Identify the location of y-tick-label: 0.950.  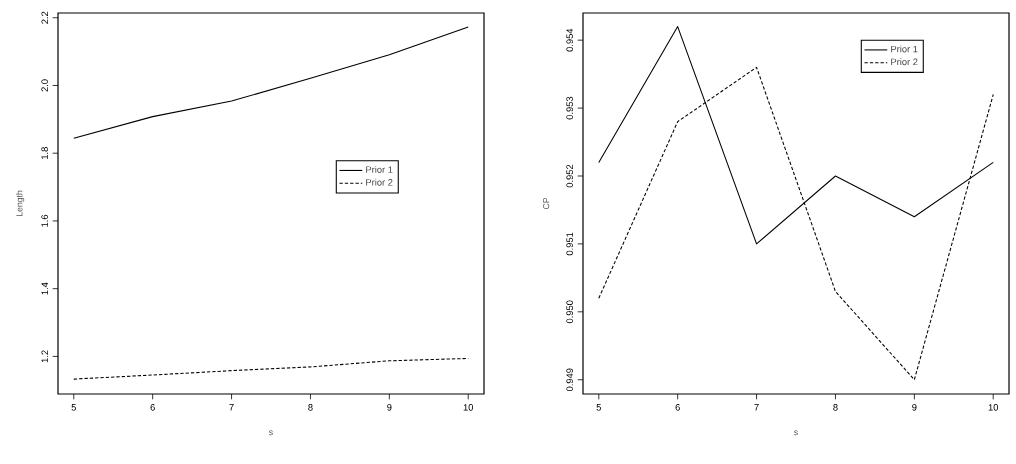
(569, 312).